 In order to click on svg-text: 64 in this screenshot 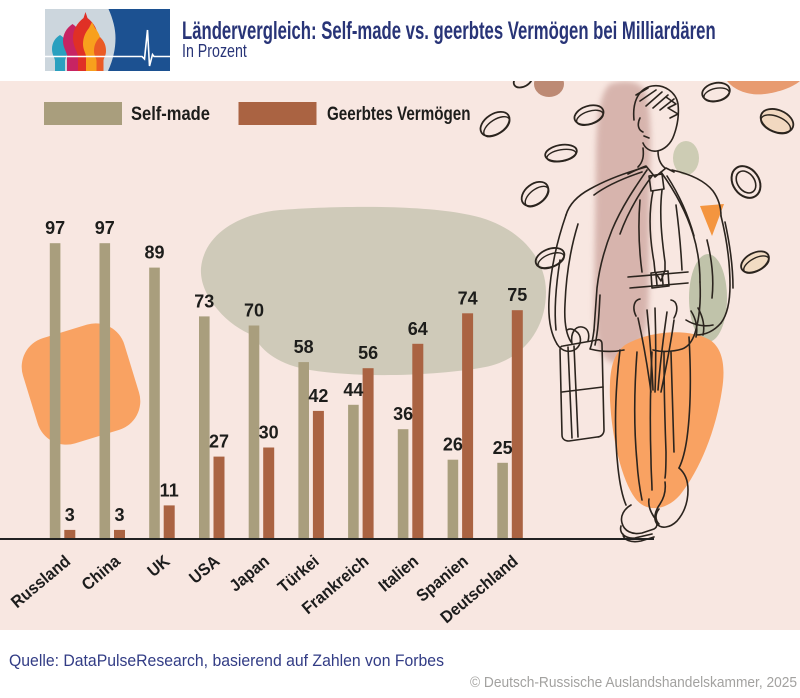, I will do `click(418, 329)`.